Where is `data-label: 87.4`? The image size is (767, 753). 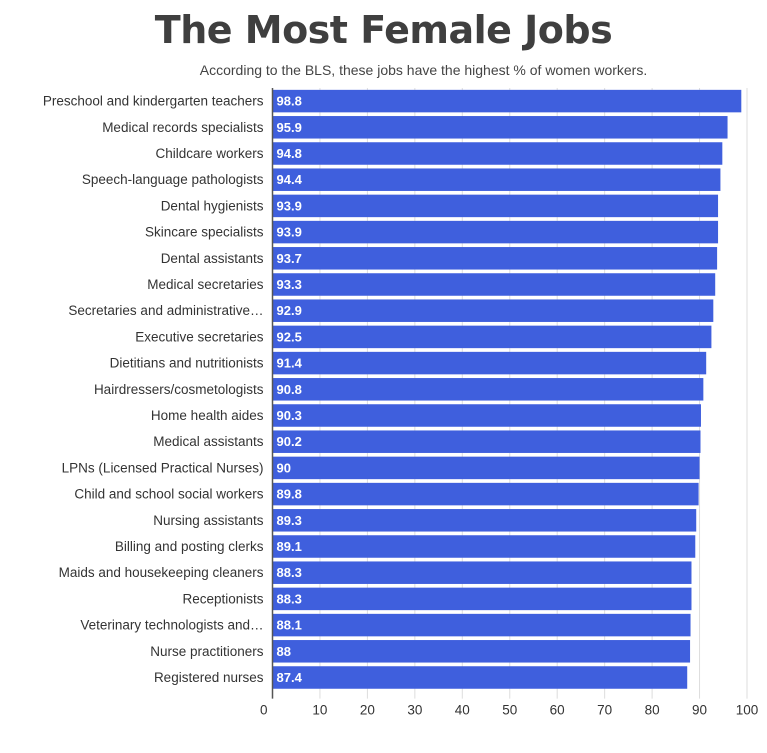 data-label: 87.4 is located at coordinates (290, 677).